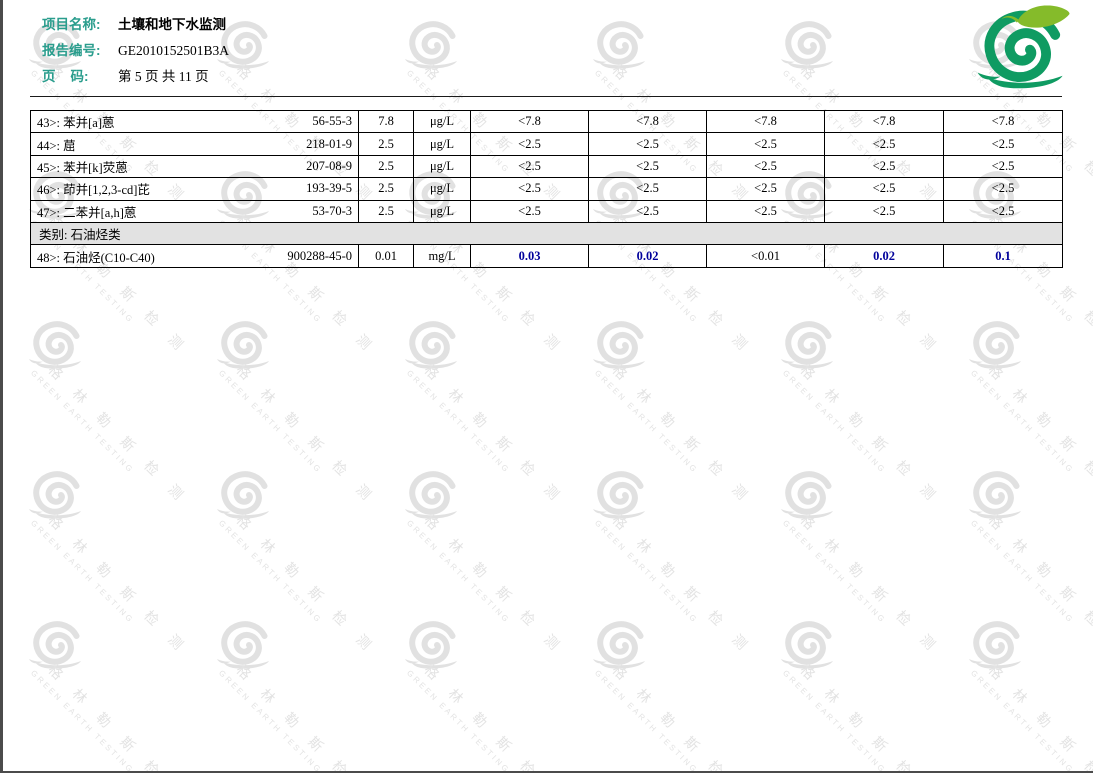 This screenshot has width=1093, height=773. I want to click on analyte-name: 46>: 茚并[1,2,3-cd]芘, so click(93, 190).